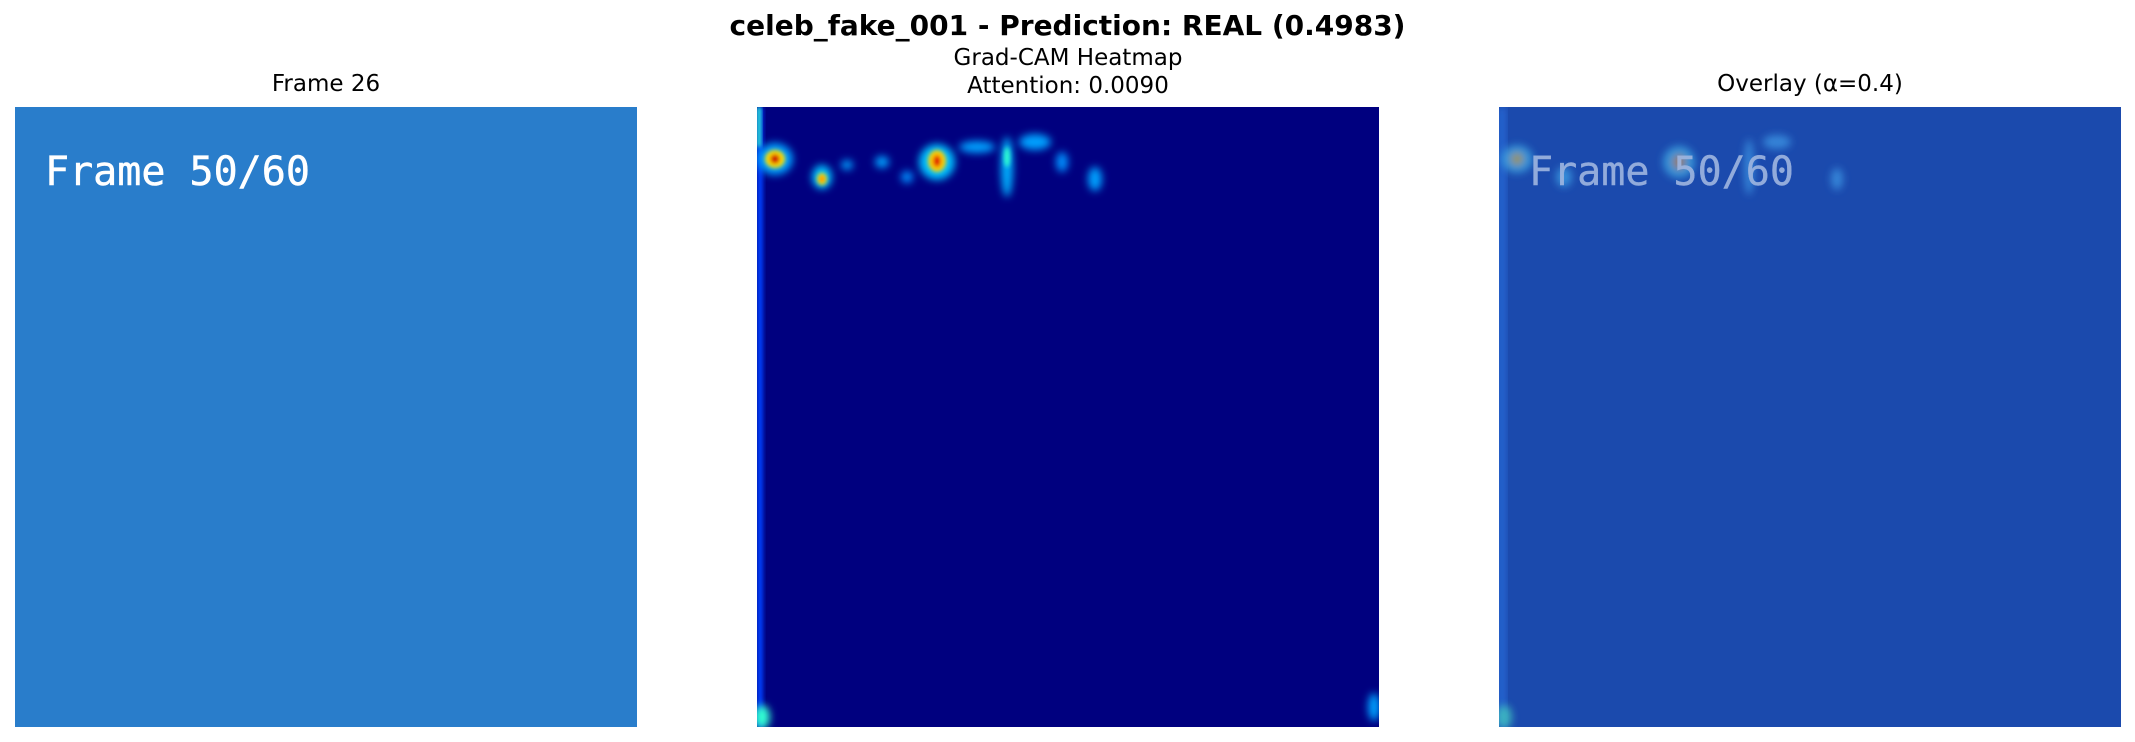 The width and height of the screenshot is (2135, 742). Describe the element at coordinates (177, 172) in the screenshot. I see `frame-counter-text: Frame 50/60` at that location.